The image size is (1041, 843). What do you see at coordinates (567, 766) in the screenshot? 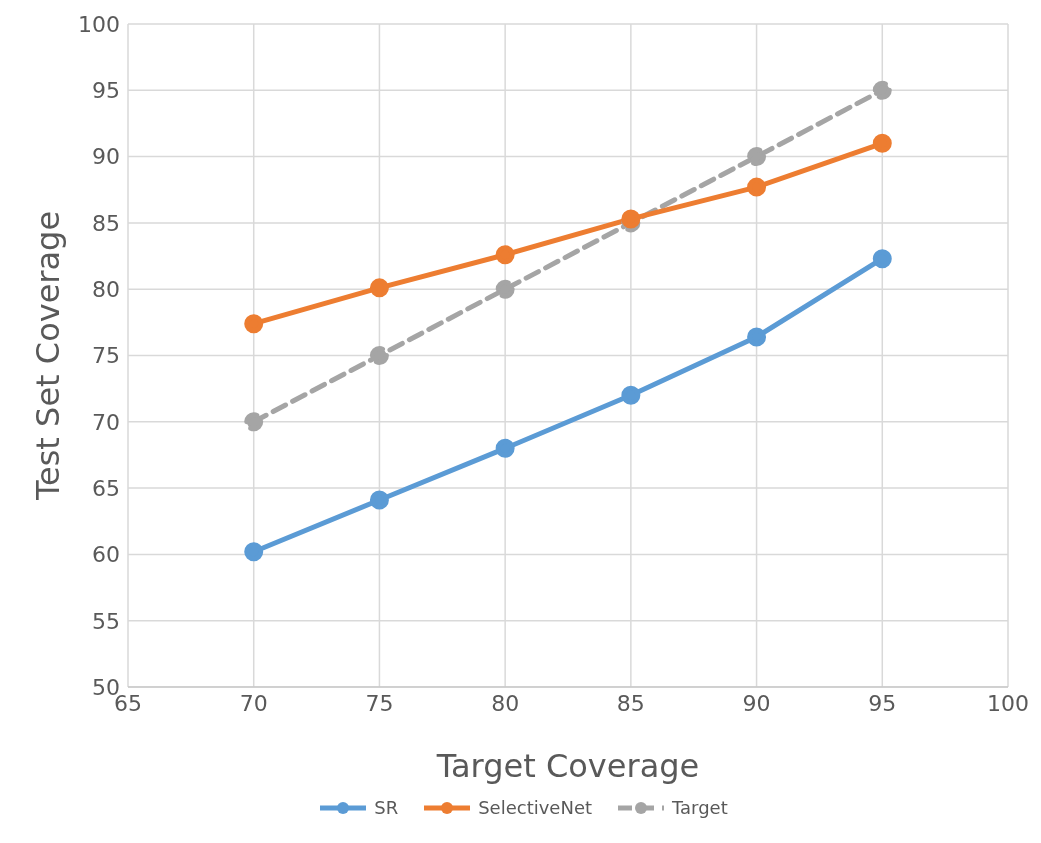
I see `x-axis-title: Target Coverage` at bounding box center [567, 766].